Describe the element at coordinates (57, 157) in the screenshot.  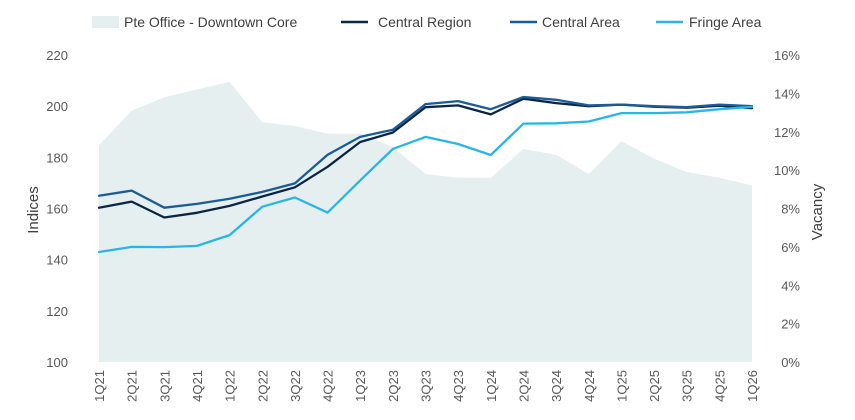
I see `y-tick-label: 180` at that location.